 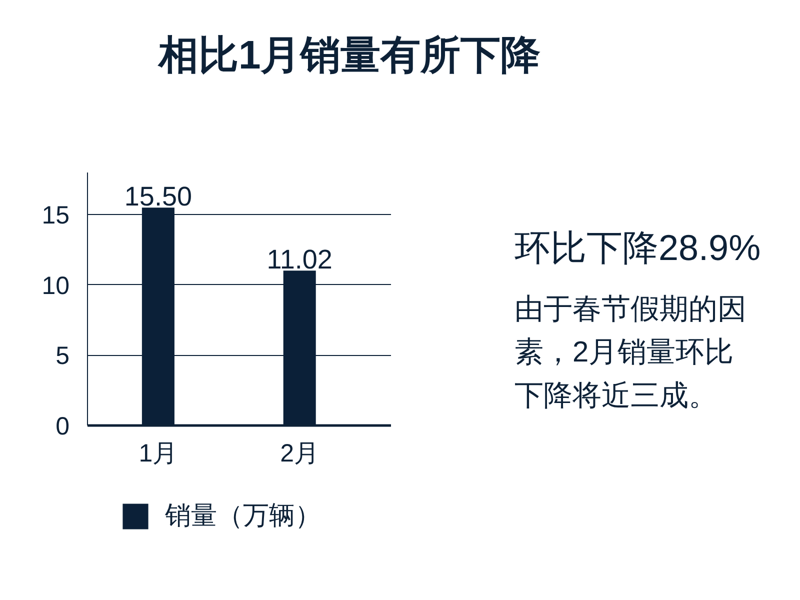 I want to click on data-label: 11.02, so click(x=299, y=259).